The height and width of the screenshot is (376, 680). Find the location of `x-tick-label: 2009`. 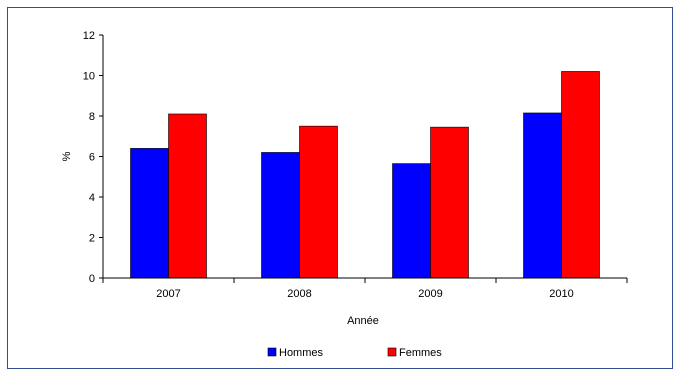

x-tick-label: 2009 is located at coordinates (430, 294).